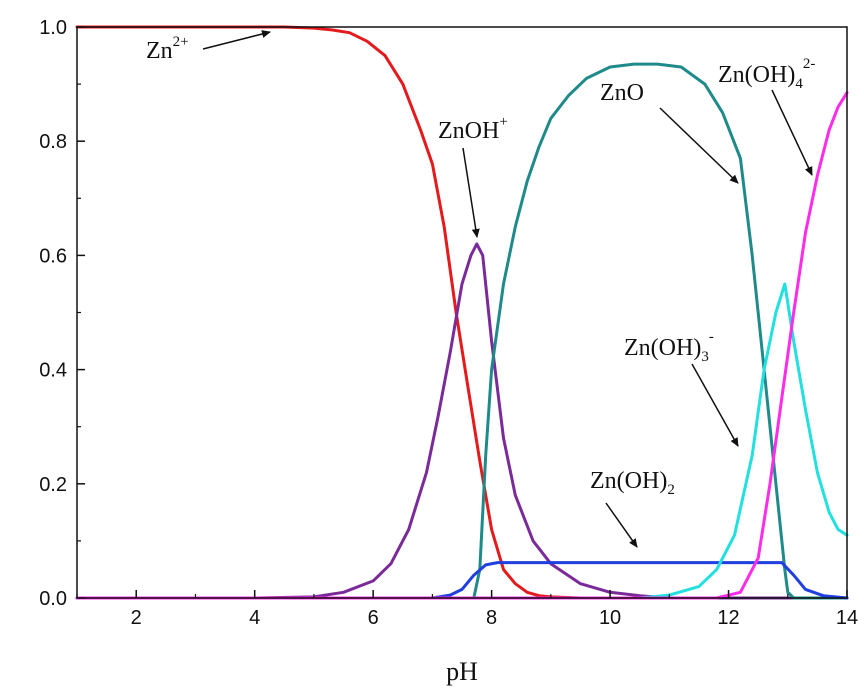 This screenshot has height=691, width=864. Describe the element at coordinates (715, 405) in the screenshot. I see `znoh3-label-arrow` at that location.